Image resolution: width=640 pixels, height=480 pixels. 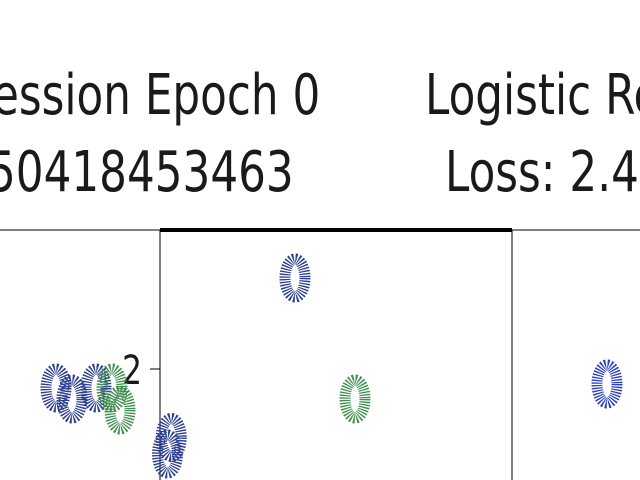 I want to click on chart-1-title-line2: 50418453463, so click(x=147, y=172).